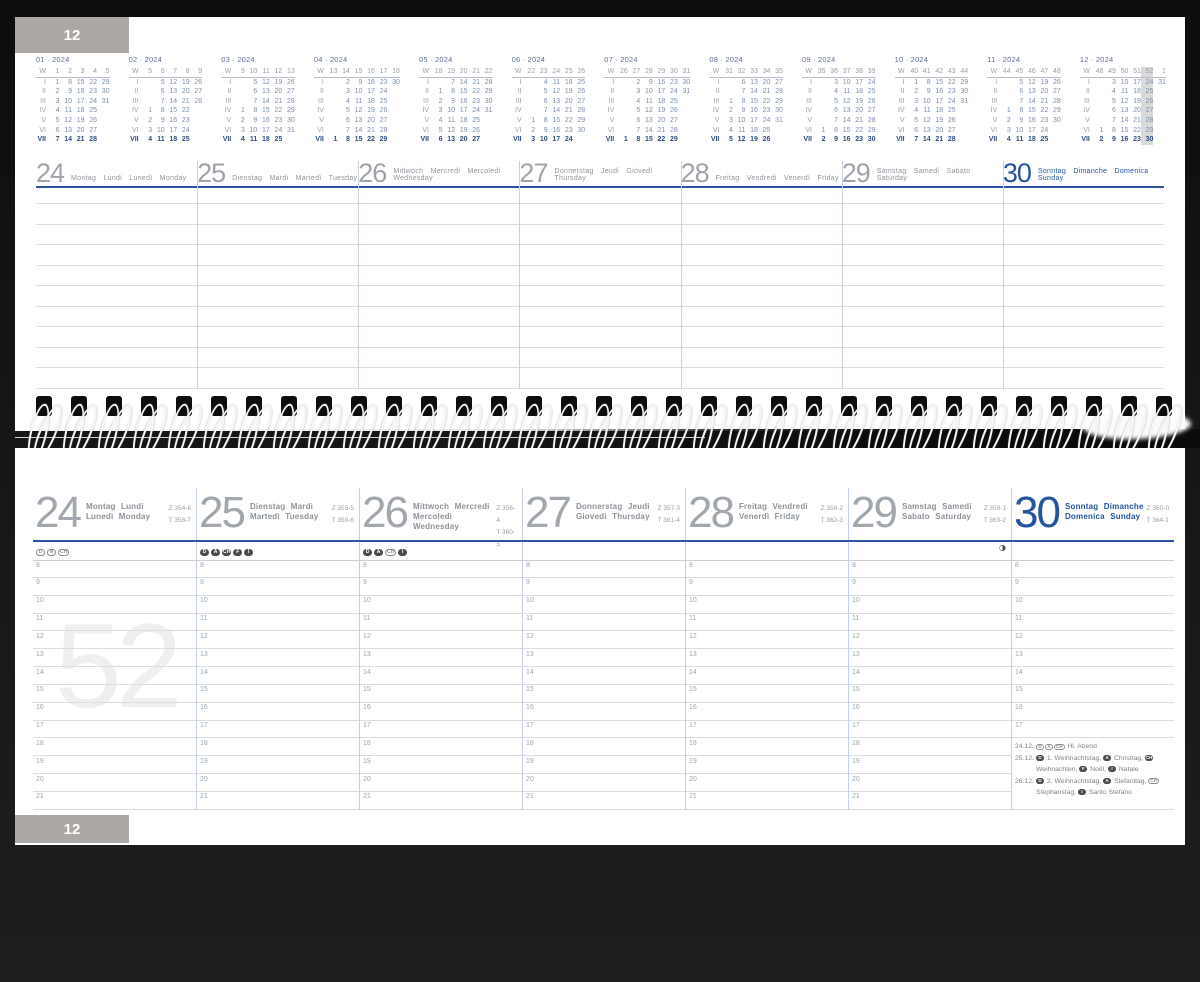  I want to click on week-number: 35, so click(779, 71).